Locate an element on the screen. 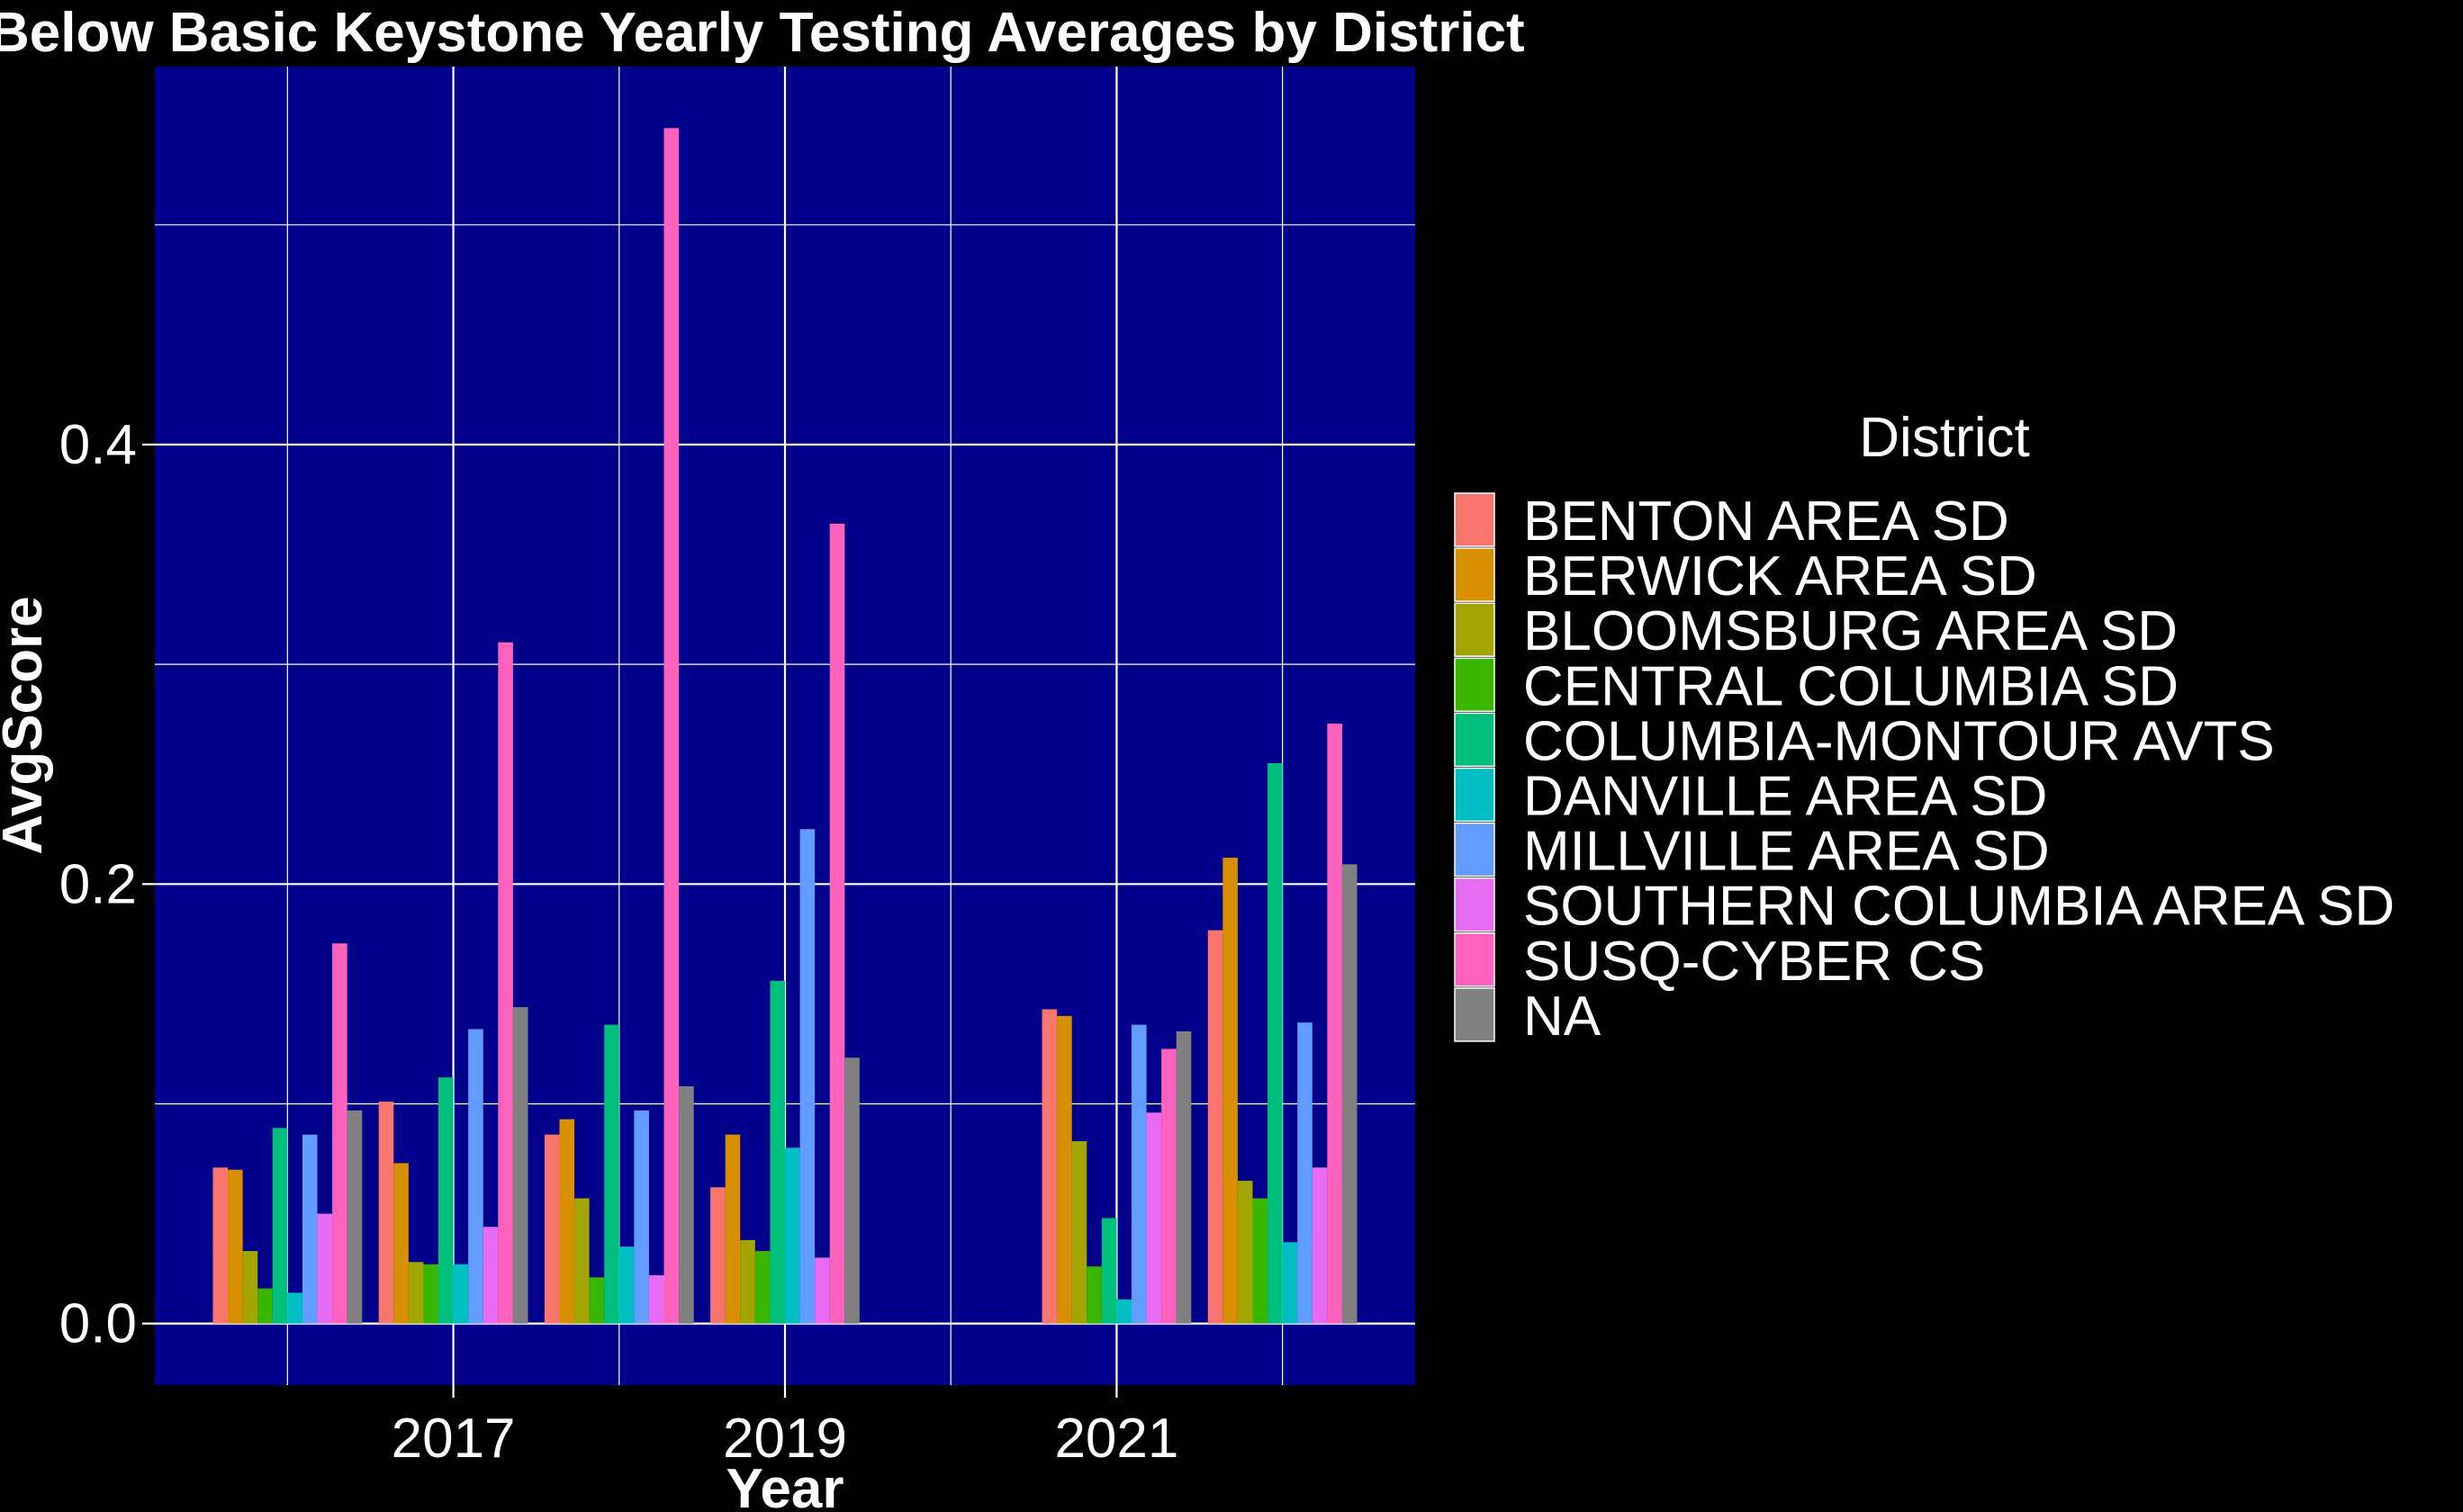  legend-label: SOUTHERN COLUMBIA AREA SD is located at coordinates (1959, 907).